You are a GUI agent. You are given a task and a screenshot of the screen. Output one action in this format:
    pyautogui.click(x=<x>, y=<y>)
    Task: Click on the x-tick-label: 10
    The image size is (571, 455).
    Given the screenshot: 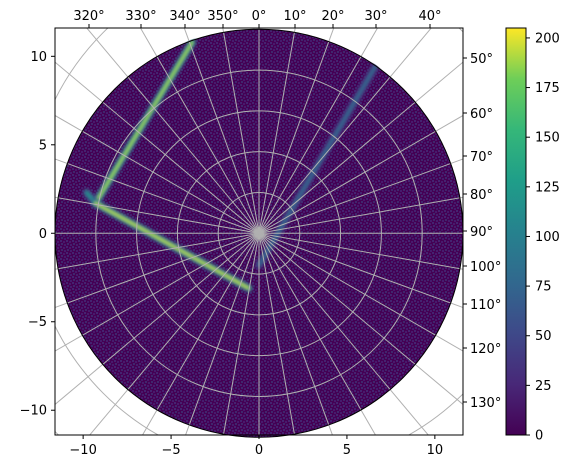 What is the action you would take?
    pyautogui.click(x=435, y=449)
    